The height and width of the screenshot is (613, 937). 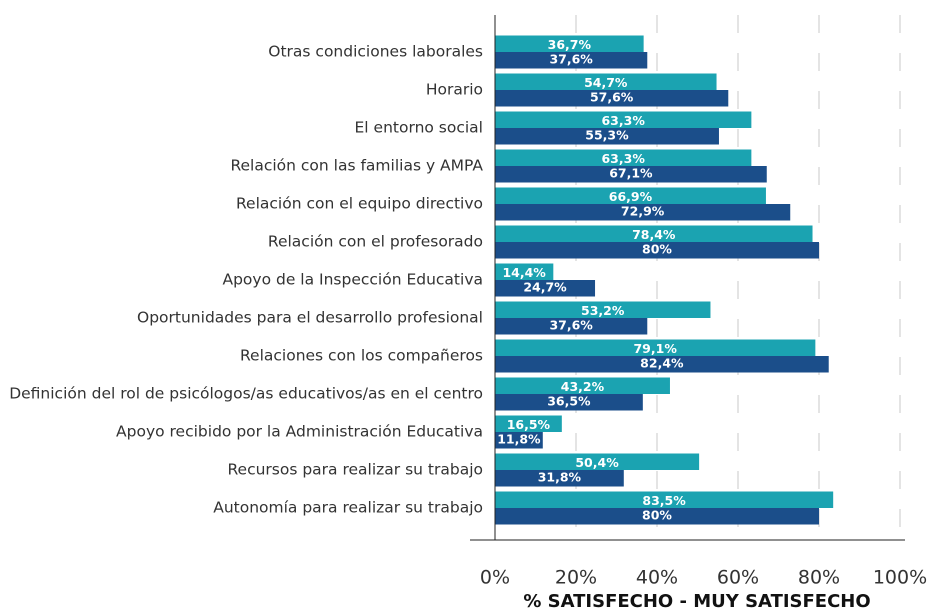 I want to click on data-label: 82,4%, so click(x=662, y=363).